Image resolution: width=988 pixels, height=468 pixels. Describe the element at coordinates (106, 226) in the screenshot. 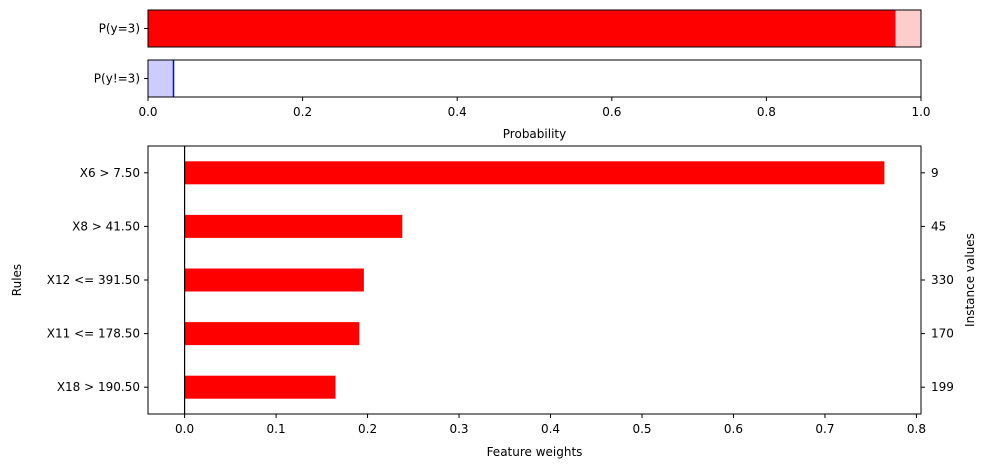

I see `rule-label: X8 > 41.50` at that location.